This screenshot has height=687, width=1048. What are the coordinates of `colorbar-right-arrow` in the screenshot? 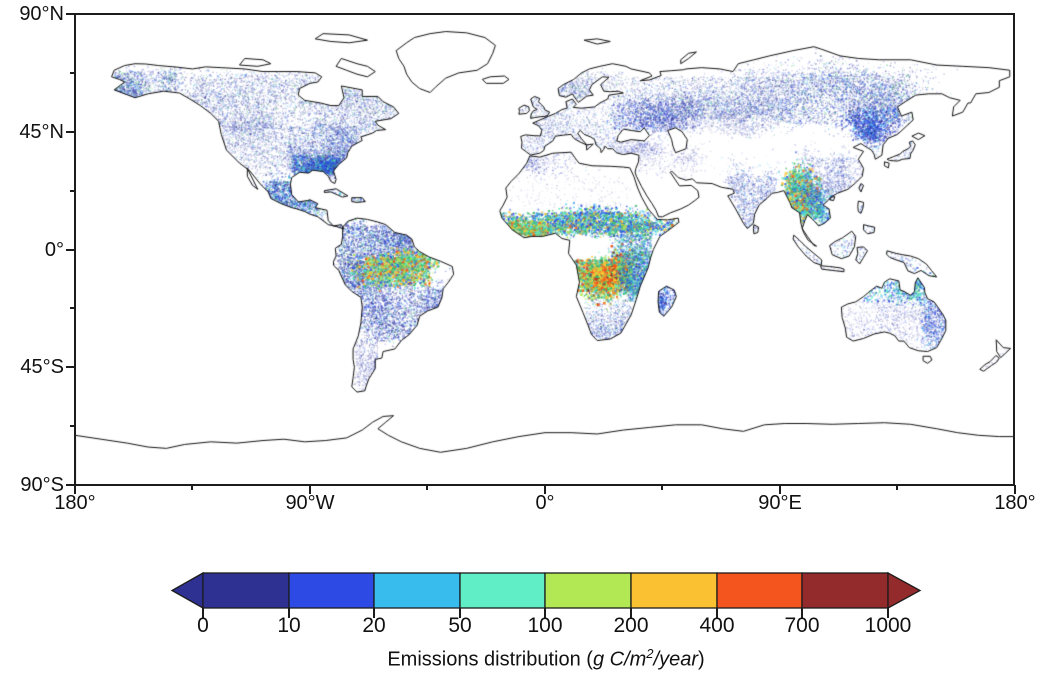 It's located at (904, 590).